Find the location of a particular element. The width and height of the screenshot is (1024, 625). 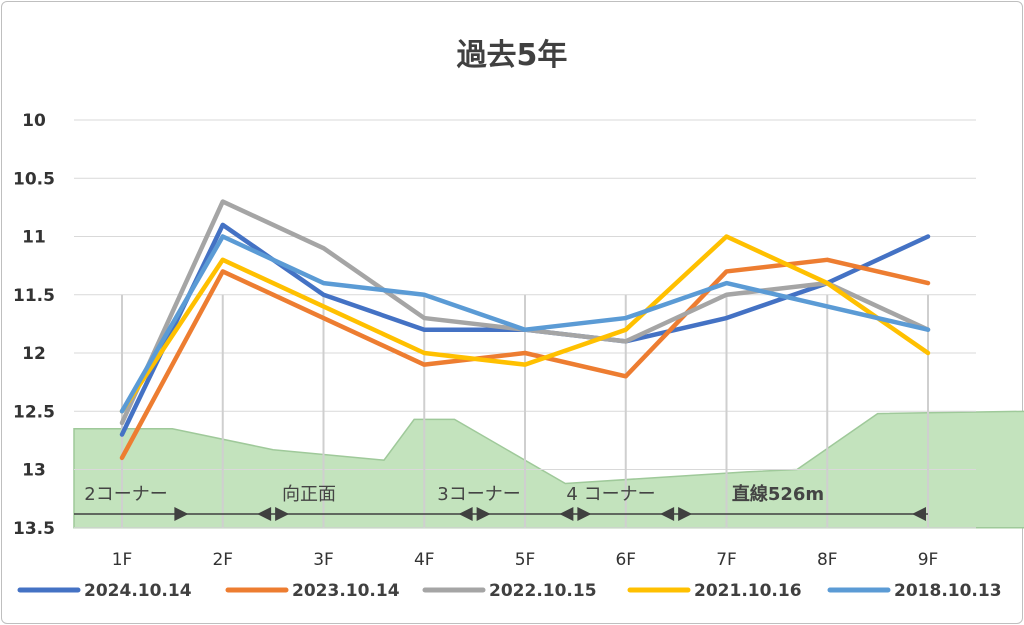

x-tick-label: 8F is located at coordinates (827, 560).